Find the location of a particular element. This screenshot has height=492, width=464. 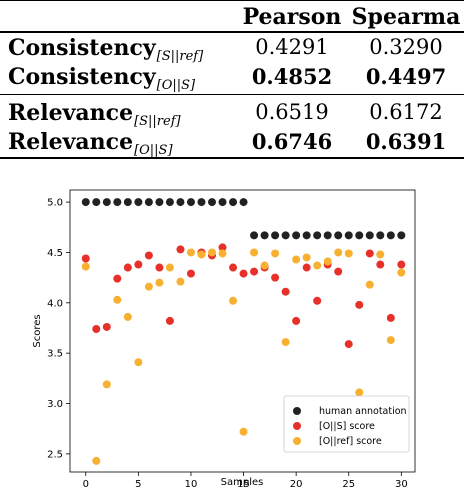

y-tick-label-2: 3.5 is located at coordinates (55, 354).